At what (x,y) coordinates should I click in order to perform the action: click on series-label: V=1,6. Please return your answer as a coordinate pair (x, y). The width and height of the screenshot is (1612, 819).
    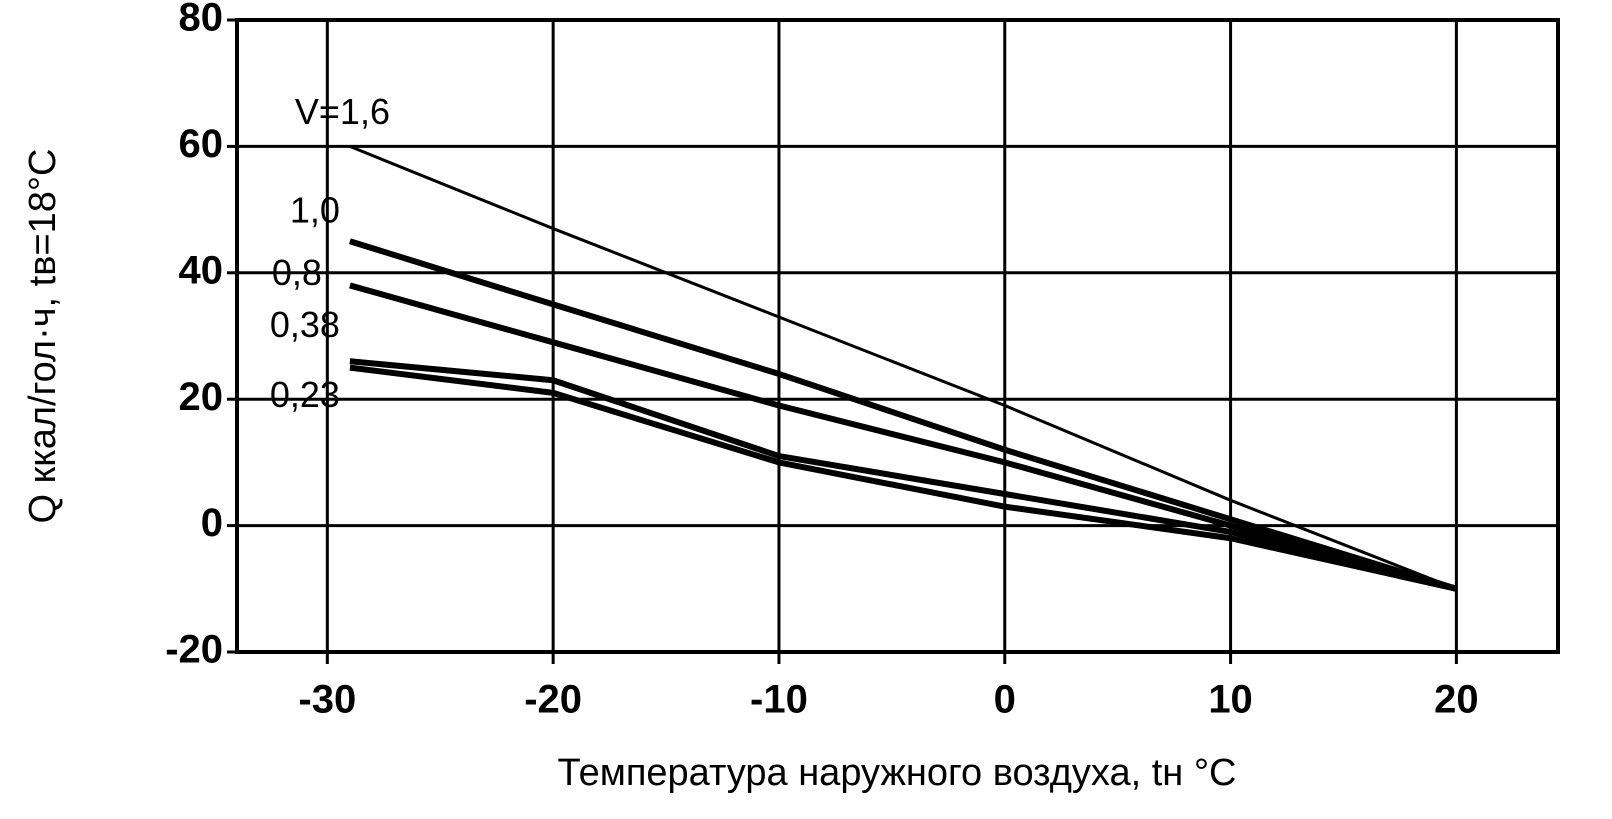
    Looking at the image, I should click on (342, 111).